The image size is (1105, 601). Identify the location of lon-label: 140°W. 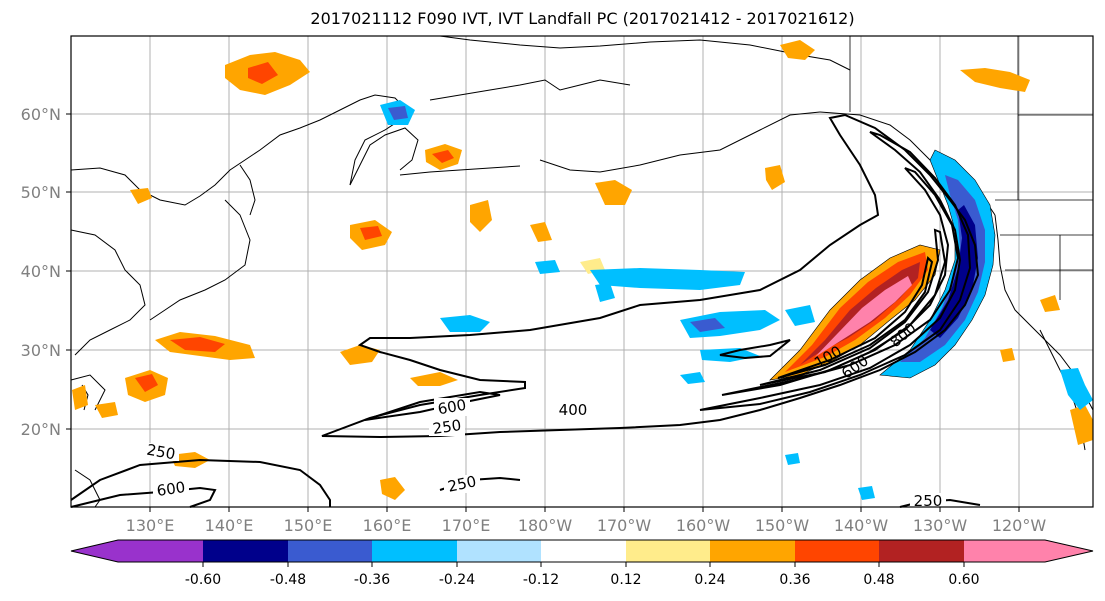
(861, 525).